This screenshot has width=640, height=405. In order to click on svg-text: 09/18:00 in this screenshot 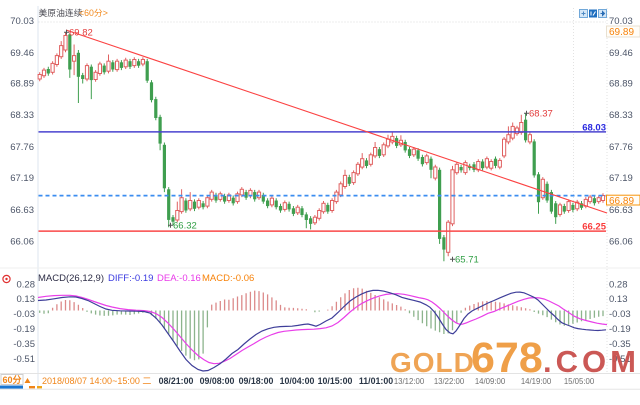, I will do `click(256, 381)`.